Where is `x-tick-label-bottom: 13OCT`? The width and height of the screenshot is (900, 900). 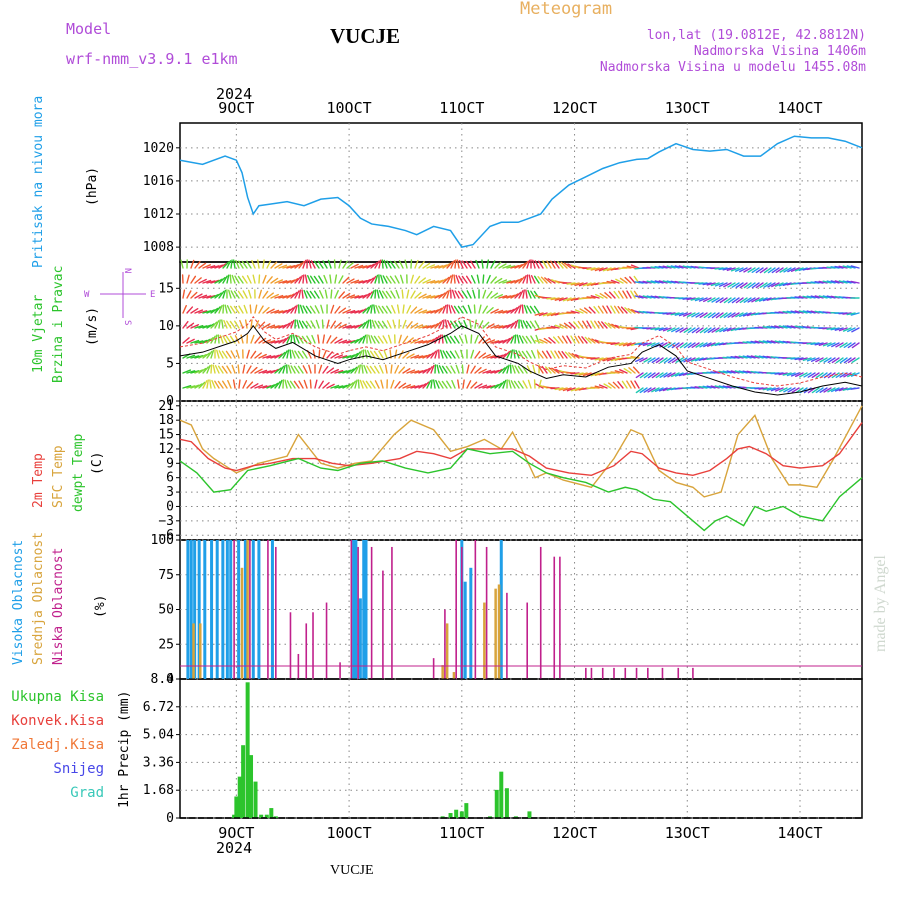
x-tick-label-bottom: 13OCT is located at coordinates (687, 833).